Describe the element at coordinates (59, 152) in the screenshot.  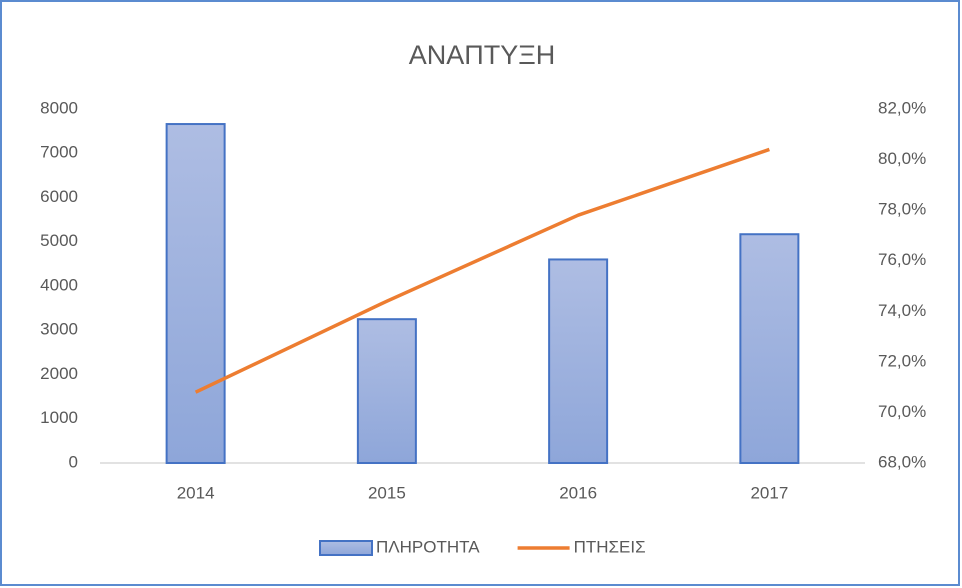
I see `y-tick-label: 7000` at that location.